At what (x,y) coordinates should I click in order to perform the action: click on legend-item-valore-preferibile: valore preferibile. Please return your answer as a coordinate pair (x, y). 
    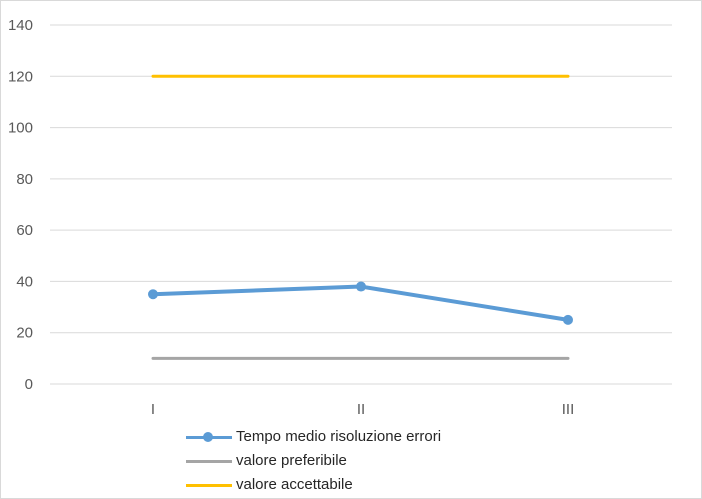
    Looking at the image, I should click on (313, 461).